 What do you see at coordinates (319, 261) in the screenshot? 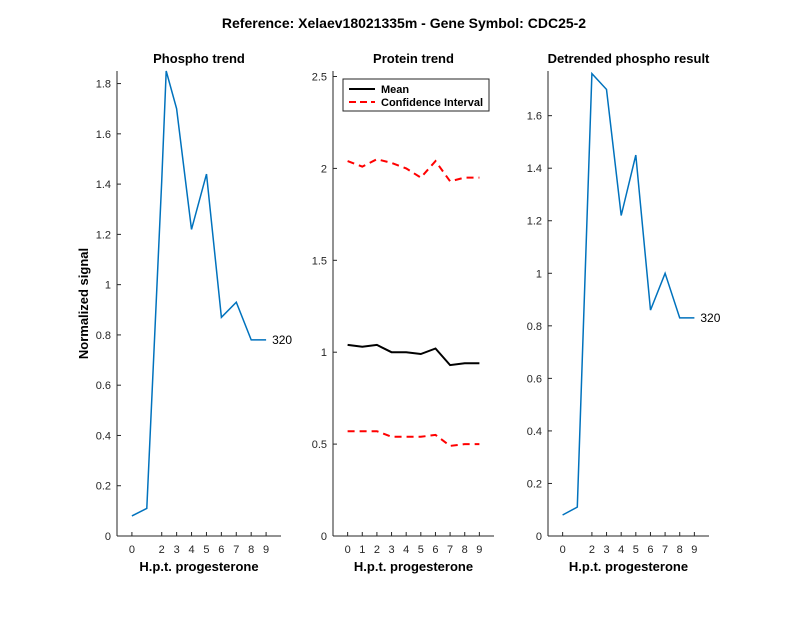
I see `y-tick-label: 1.5` at bounding box center [319, 261].